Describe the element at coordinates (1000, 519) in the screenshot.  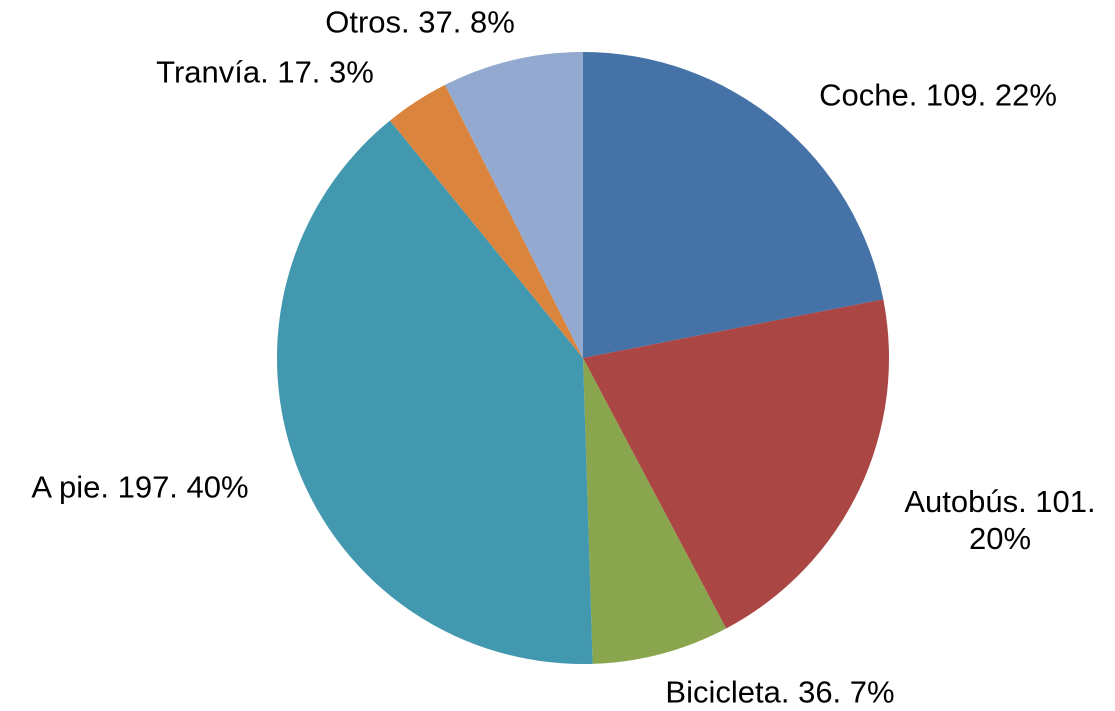
I see `data-label: Autobús. 101. 20%` at that location.